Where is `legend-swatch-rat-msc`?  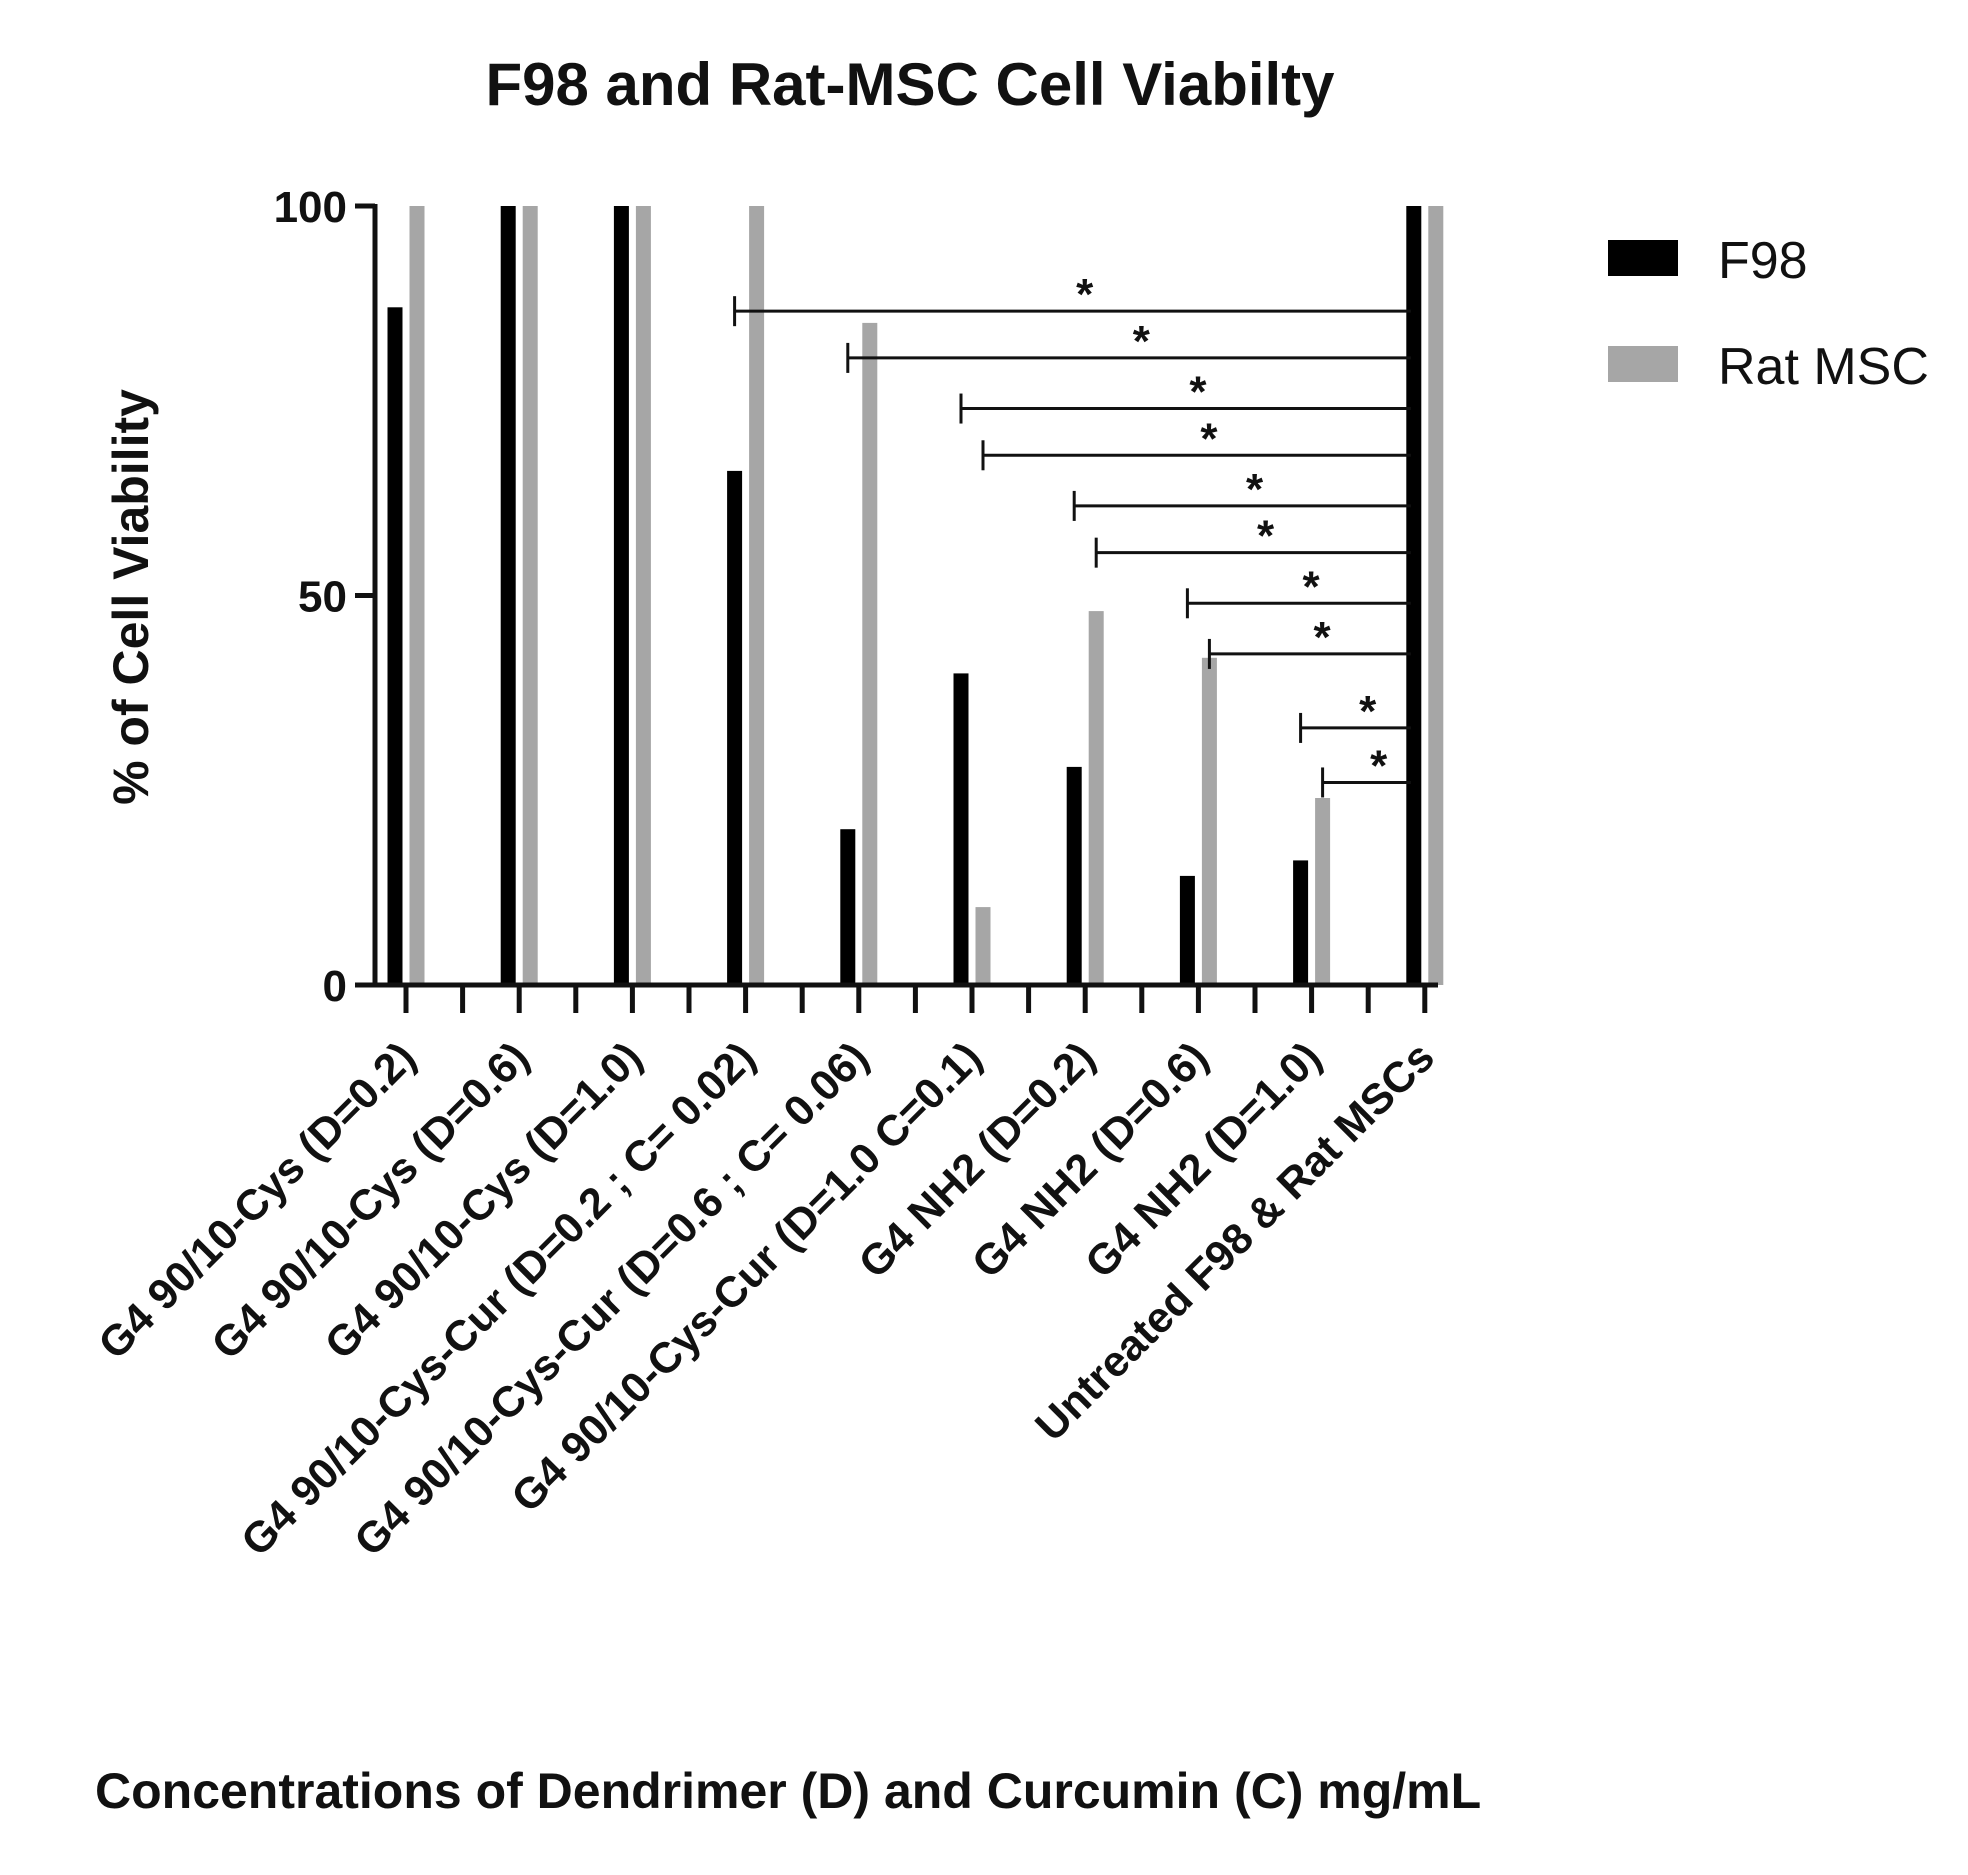 legend-swatch-rat-msc is located at coordinates (1643, 364).